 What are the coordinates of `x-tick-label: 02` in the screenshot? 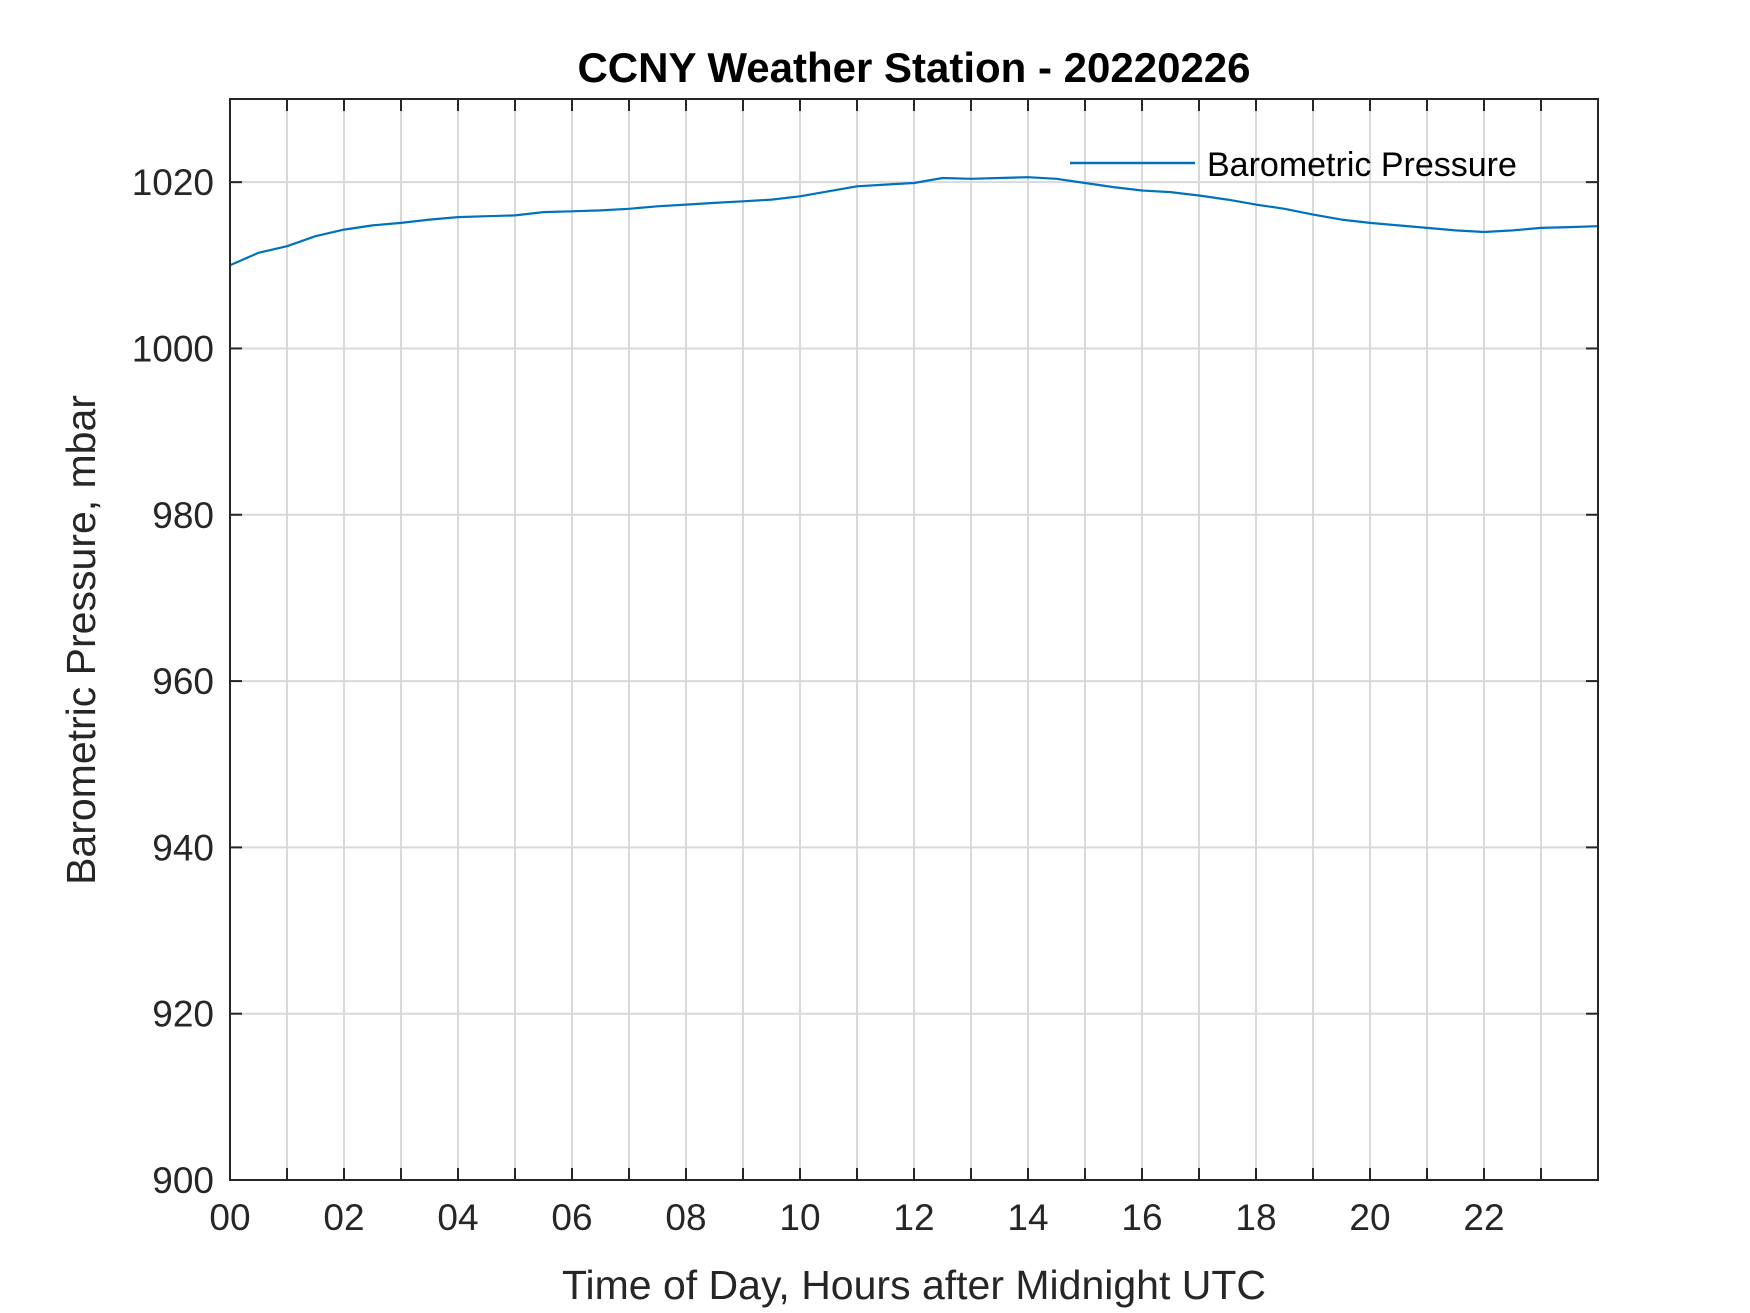 It's located at (343, 1217).